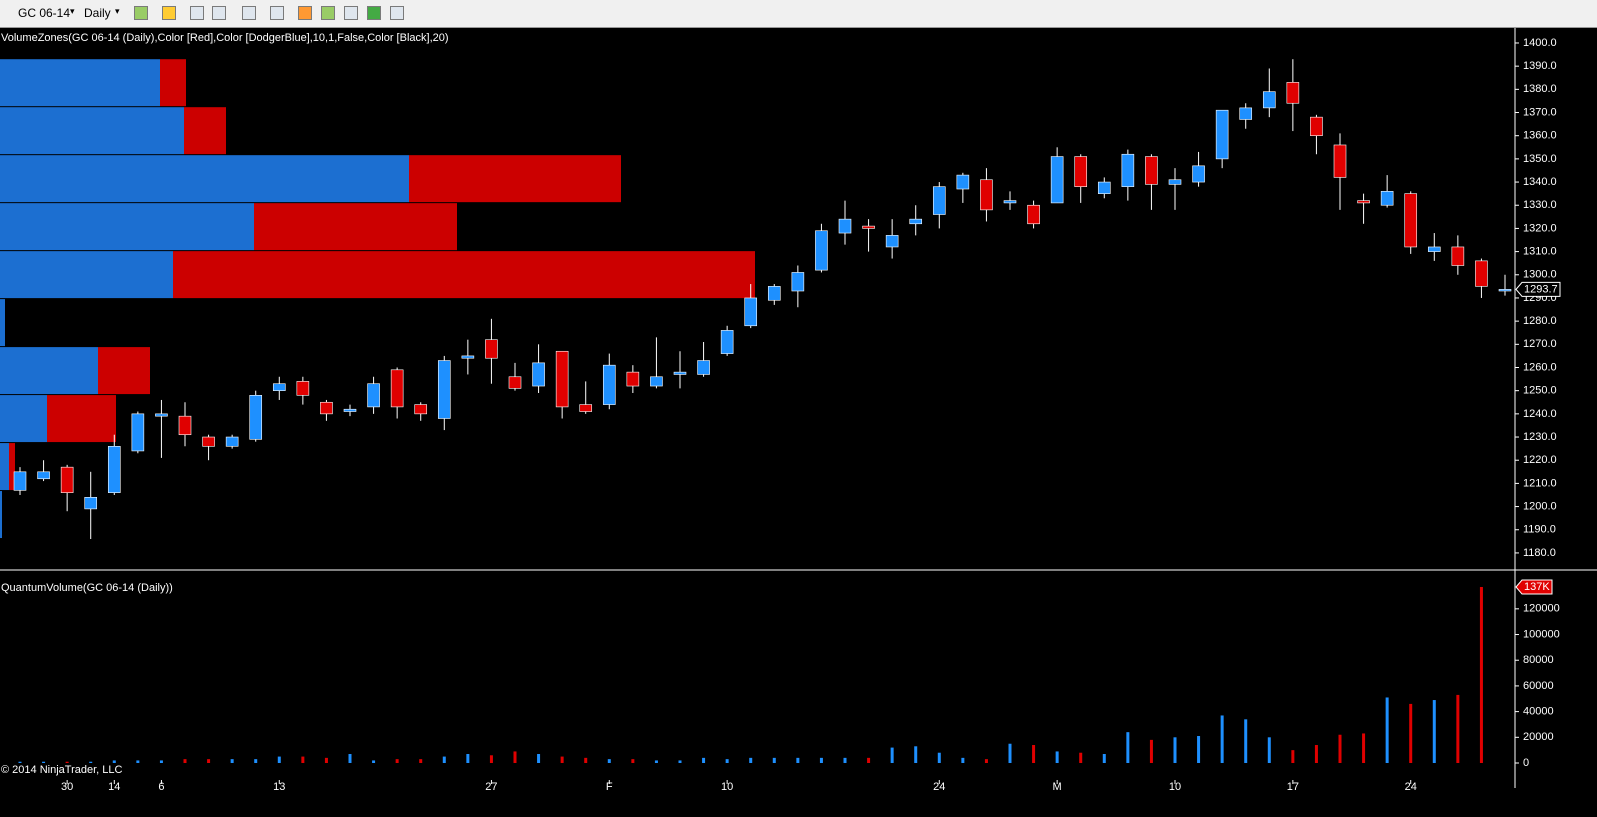 This screenshot has height=817, width=1597. Describe the element at coordinates (328, 13) in the screenshot. I see `indicator-button` at that location.